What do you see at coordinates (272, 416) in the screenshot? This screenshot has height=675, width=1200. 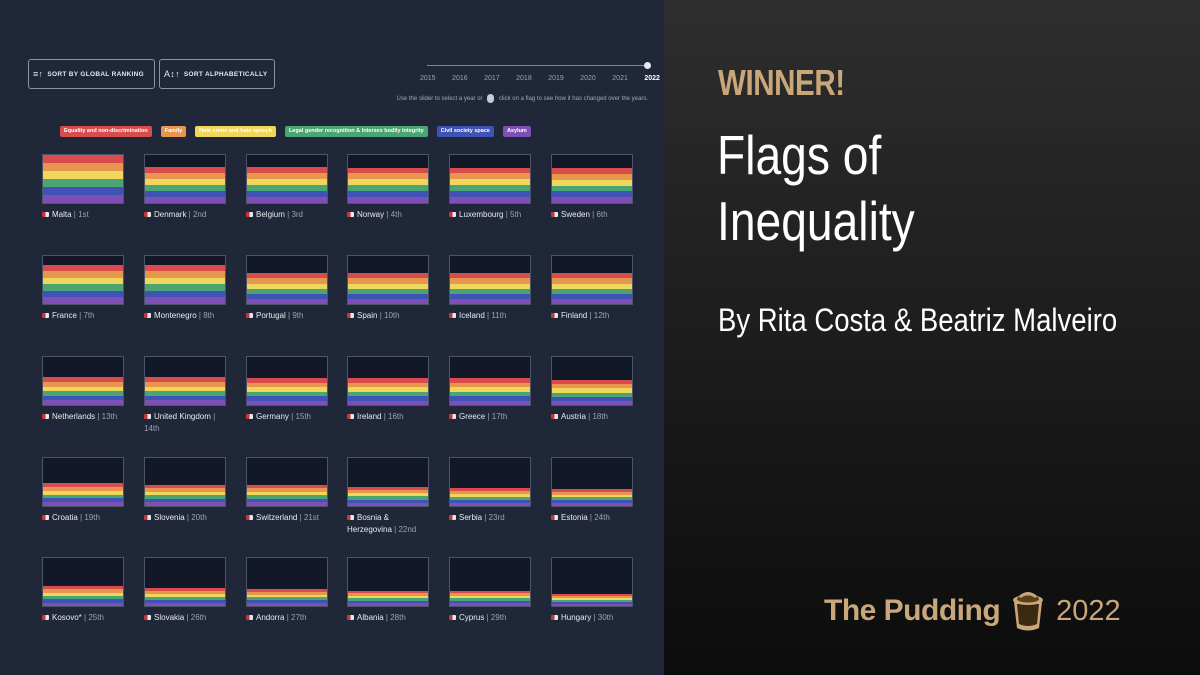 I see `country-name: Germany` at bounding box center [272, 416].